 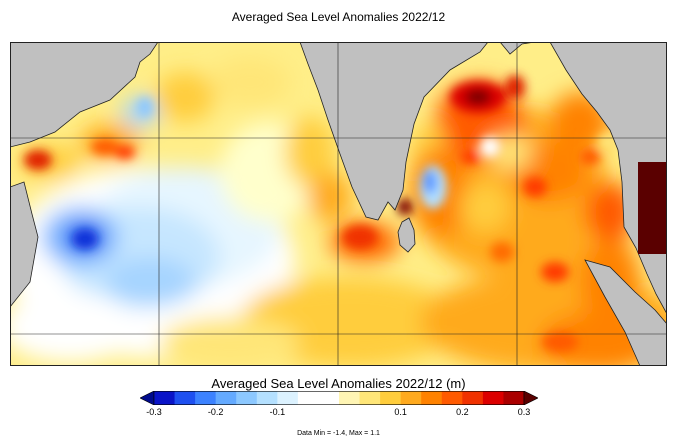 I want to click on colorbar, so click(x=339, y=398).